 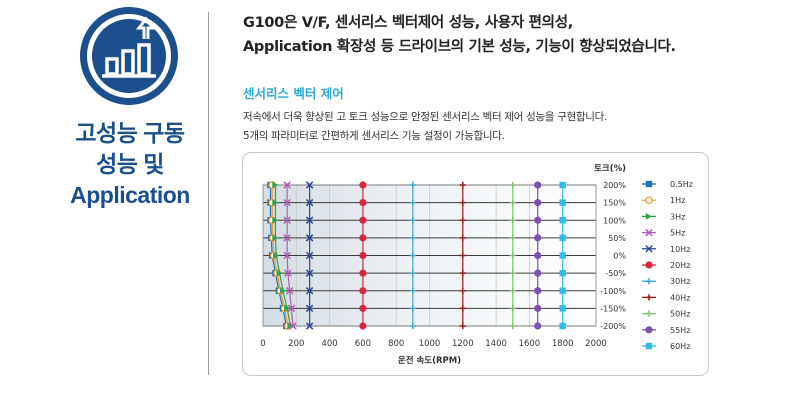 I want to click on x-tick-label: 1400, so click(x=496, y=344).